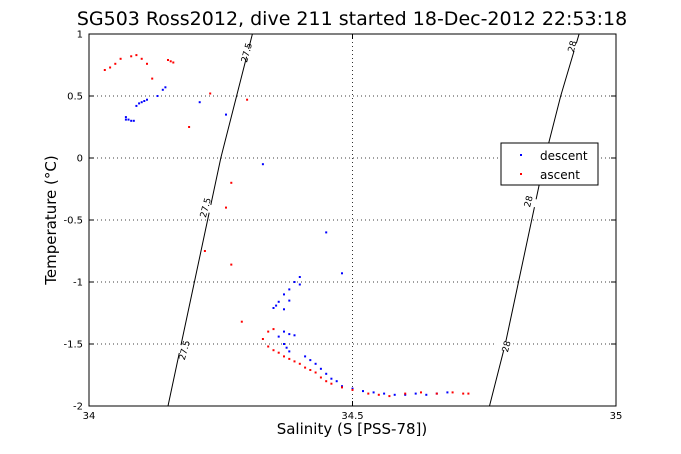  Describe the element at coordinates (78, 283) in the screenshot. I see `y-tick-label: -1` at that location.